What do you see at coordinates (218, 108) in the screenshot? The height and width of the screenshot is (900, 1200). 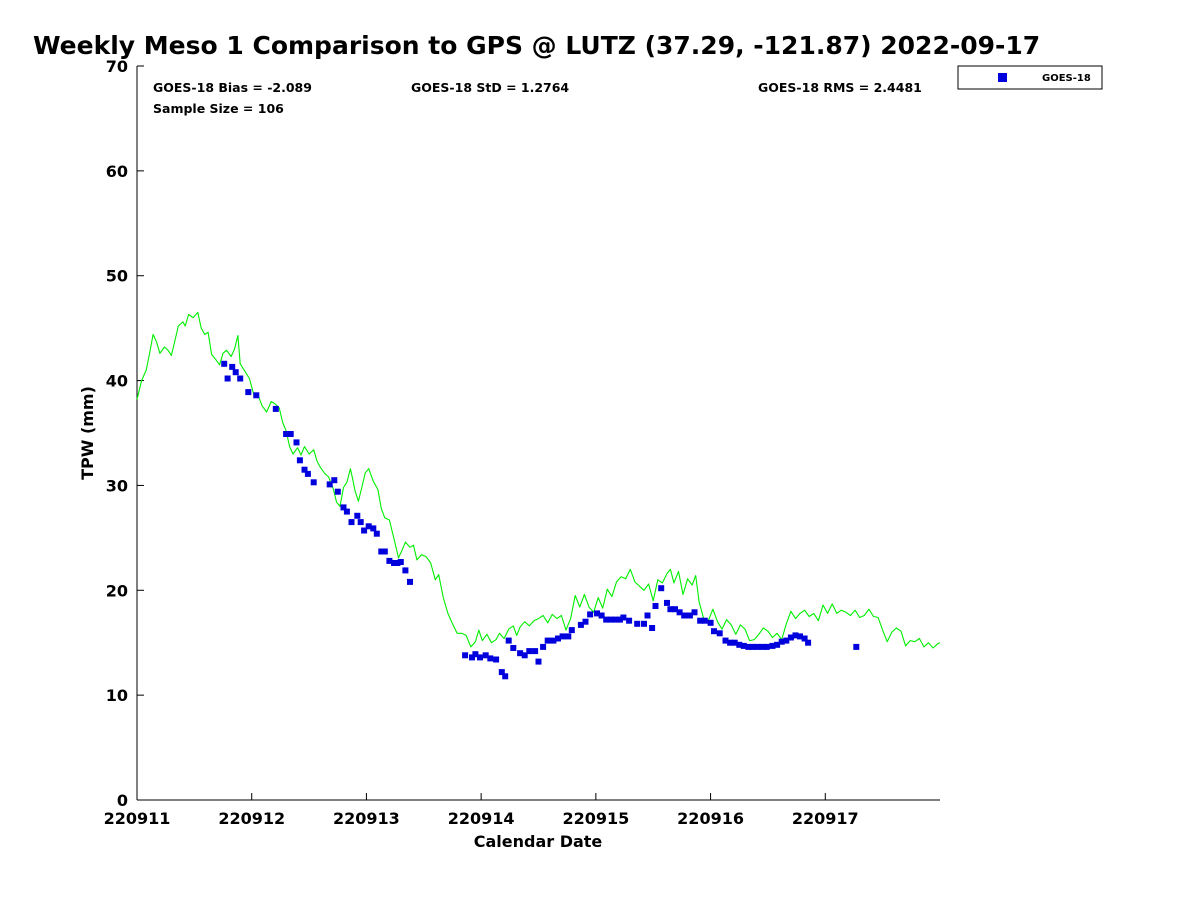 I see `sample-size-annotation: Sample Size = 106` at bounding box center [218, 108].